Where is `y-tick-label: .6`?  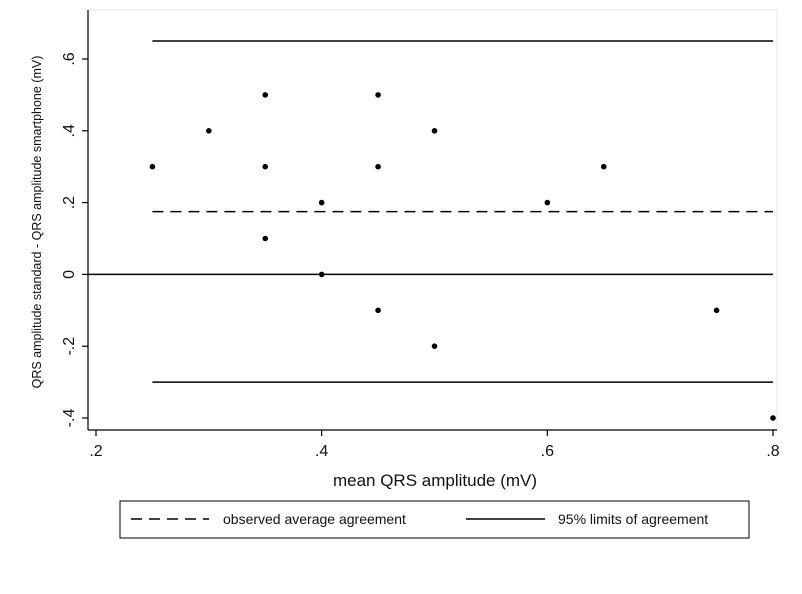
y-tick-label: .6 is located at coordinates (69, 58).